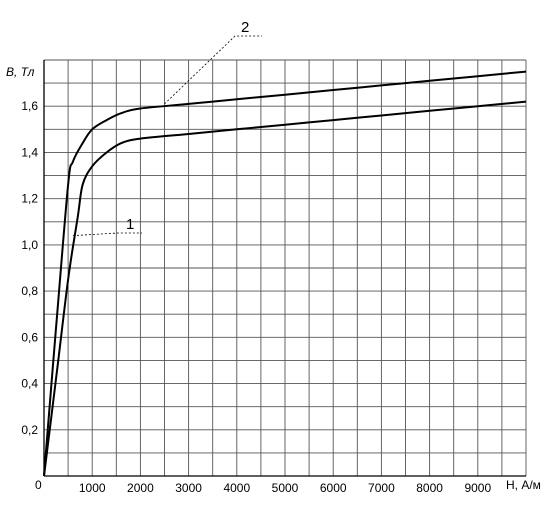  I want to click on y-tick-label: 0,6, so click(29, 337).